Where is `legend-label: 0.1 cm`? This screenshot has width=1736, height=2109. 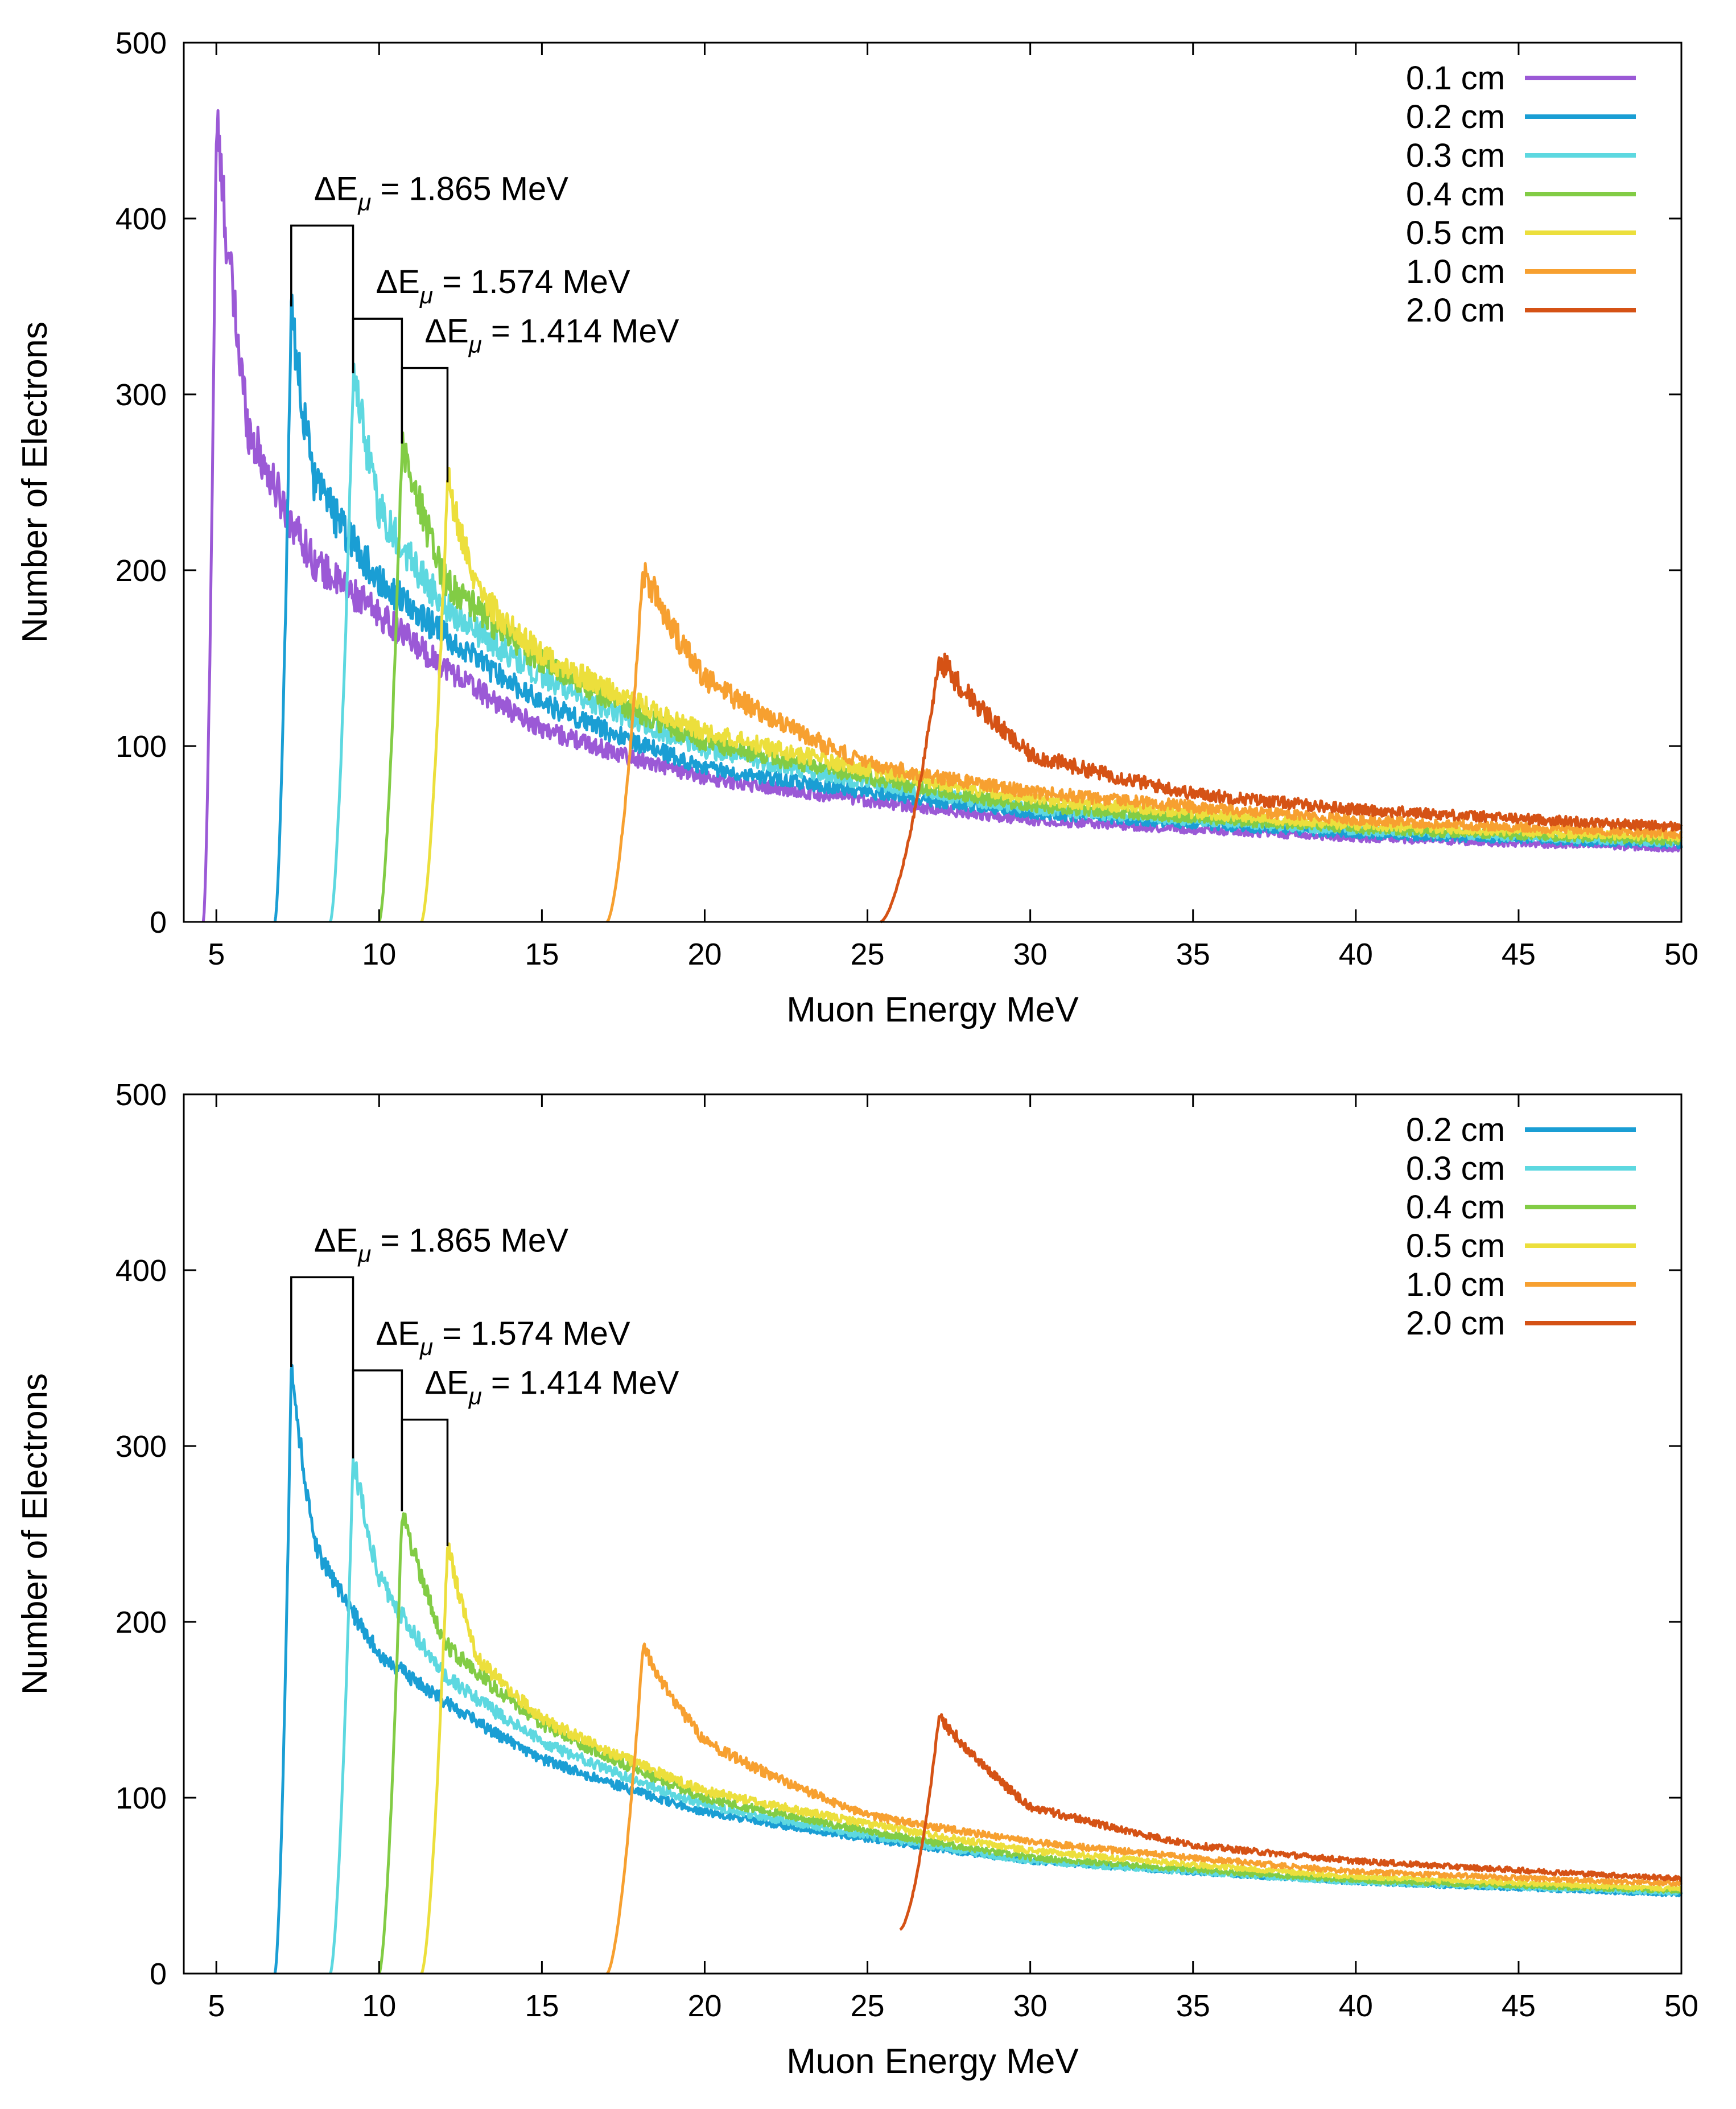 legend-label: 0.1 cm is located at coordinates (1455, 78).